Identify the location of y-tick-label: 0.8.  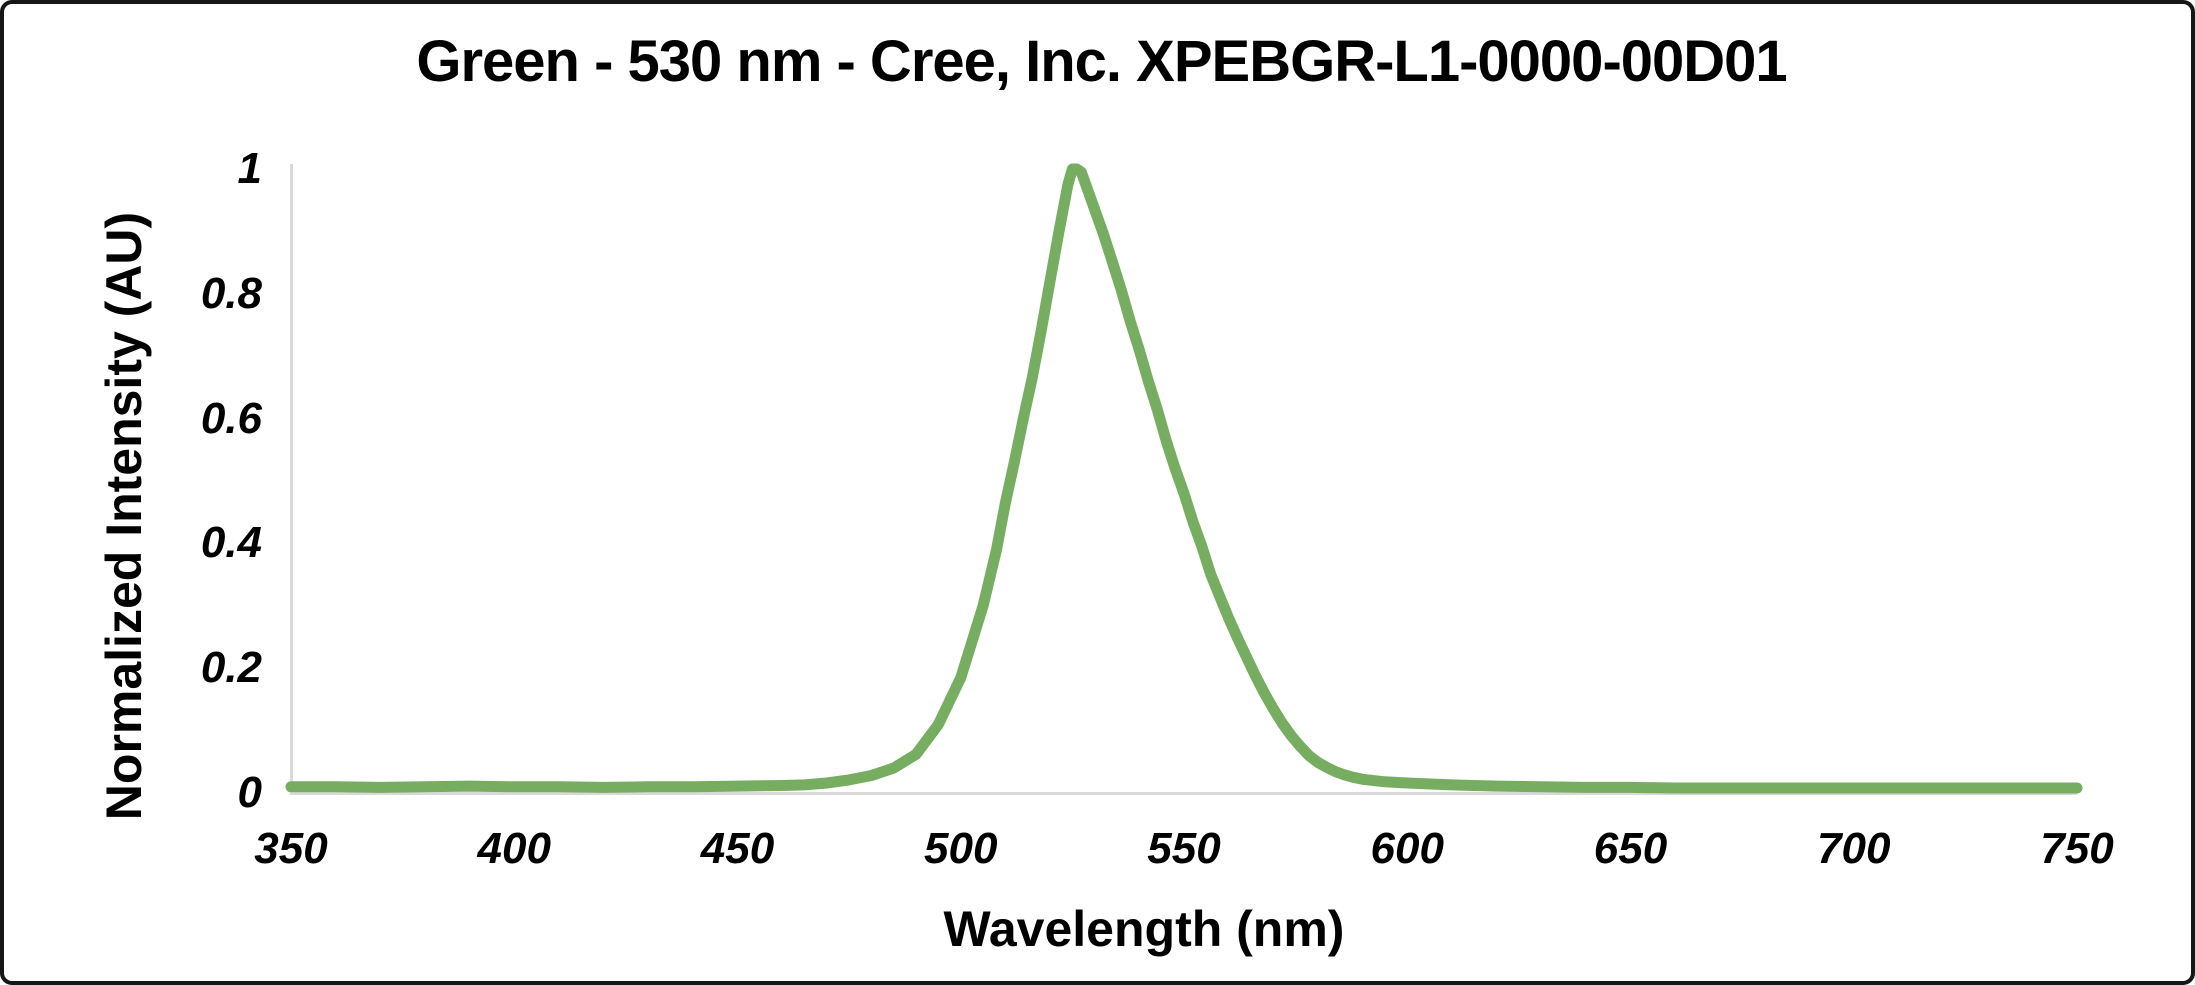
(231, 293).